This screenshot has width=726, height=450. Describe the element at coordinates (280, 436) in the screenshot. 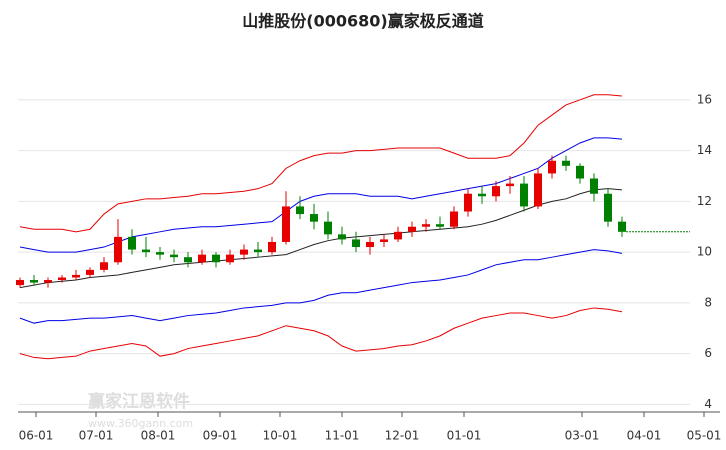

I see `x-tick-label: 10-01` at that location.